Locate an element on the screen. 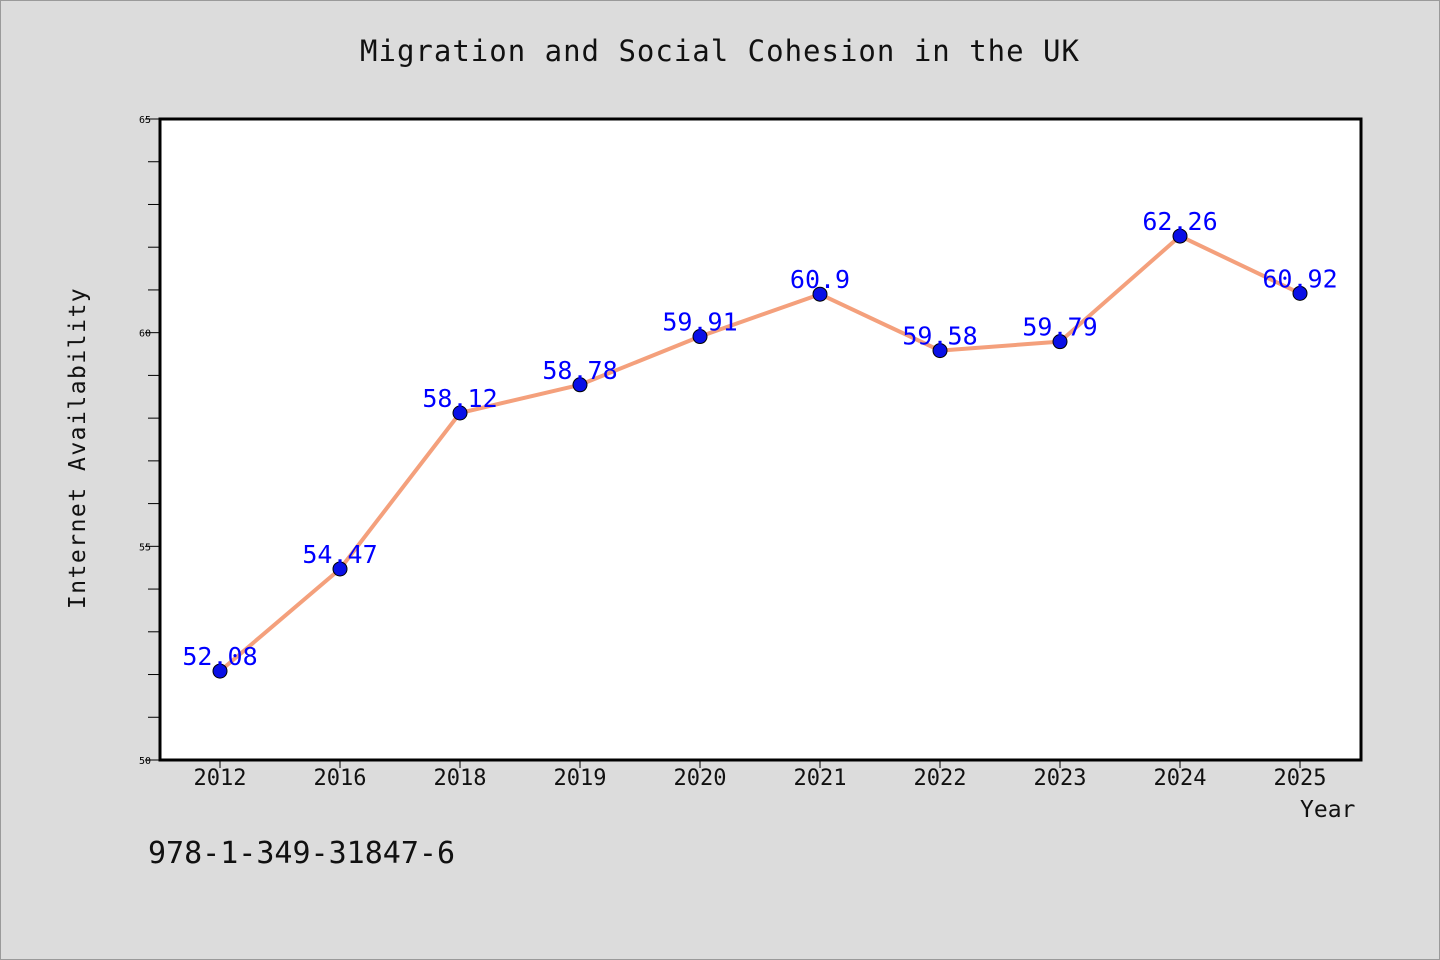 Image resolution: width=1440 pixels, height=960 pixels. data-label: 54.47 is located at coordinates (339, 554).